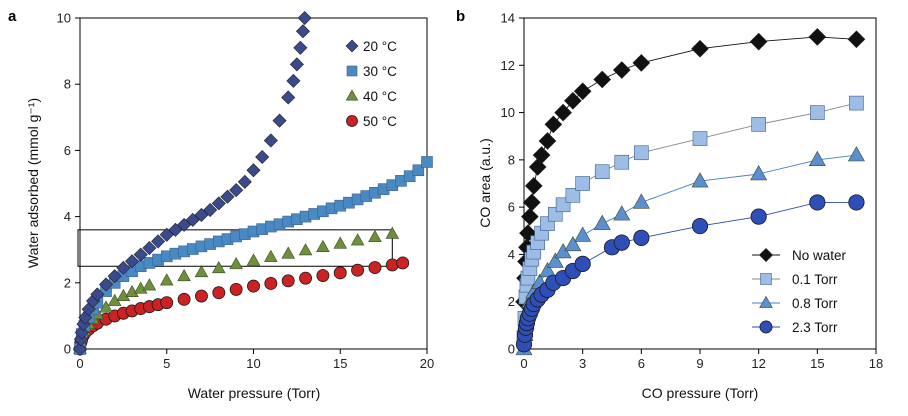  I want to click on x-tick-label-a: 10, so click(253, 363).